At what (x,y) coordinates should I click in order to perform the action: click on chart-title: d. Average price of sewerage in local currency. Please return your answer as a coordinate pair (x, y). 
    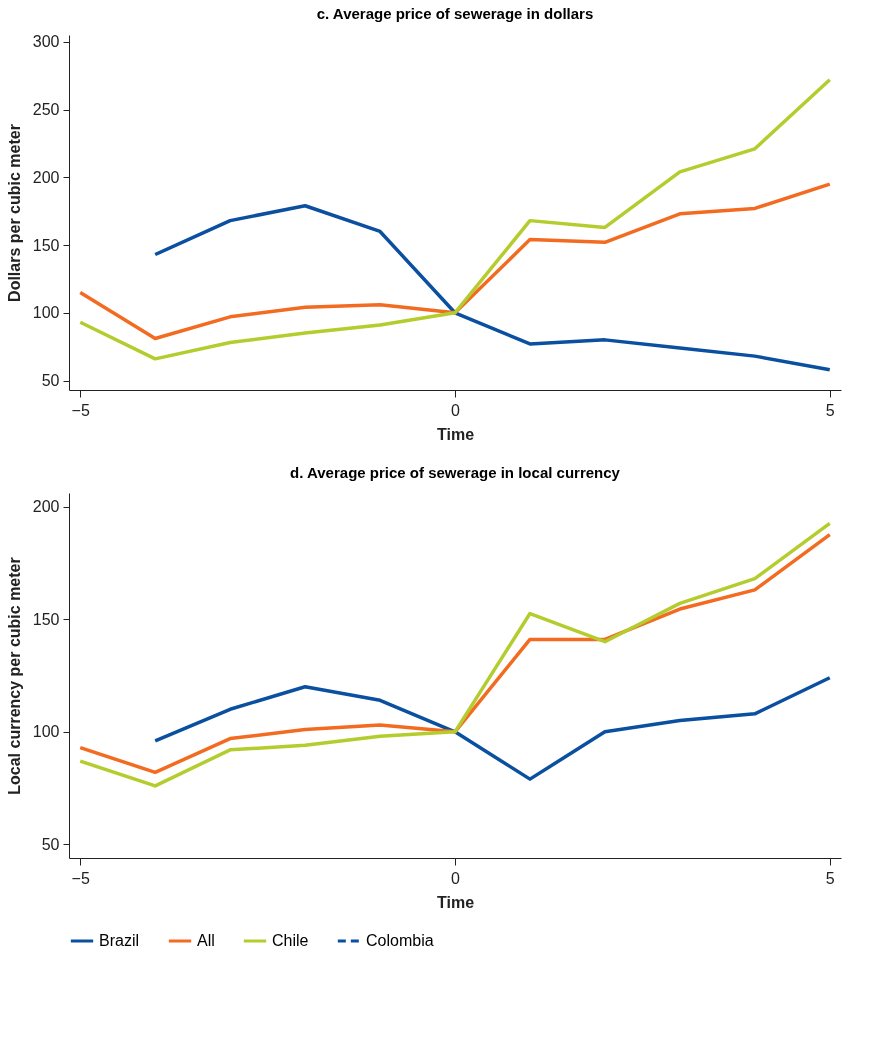
    Looking at the image, I should click on (455, 472).